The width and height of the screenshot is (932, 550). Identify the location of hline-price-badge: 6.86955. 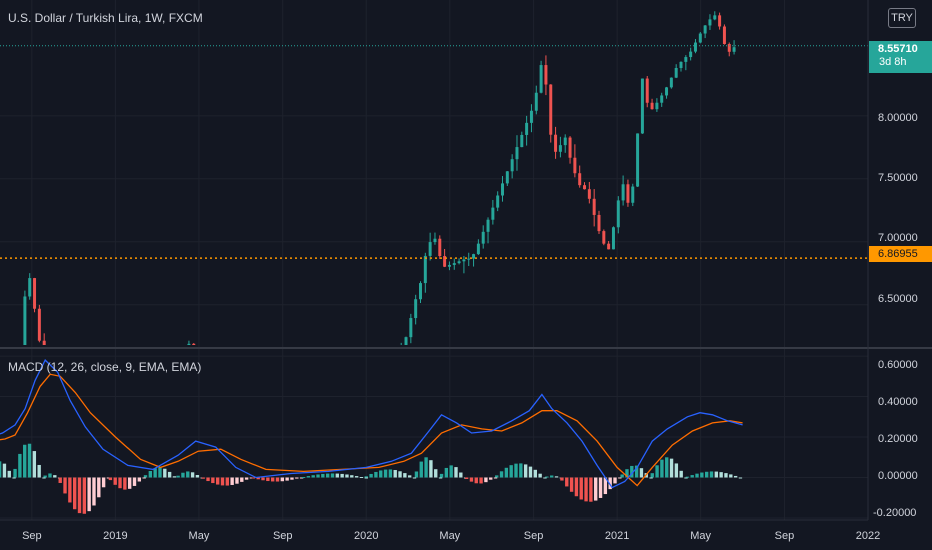
(900, 254).